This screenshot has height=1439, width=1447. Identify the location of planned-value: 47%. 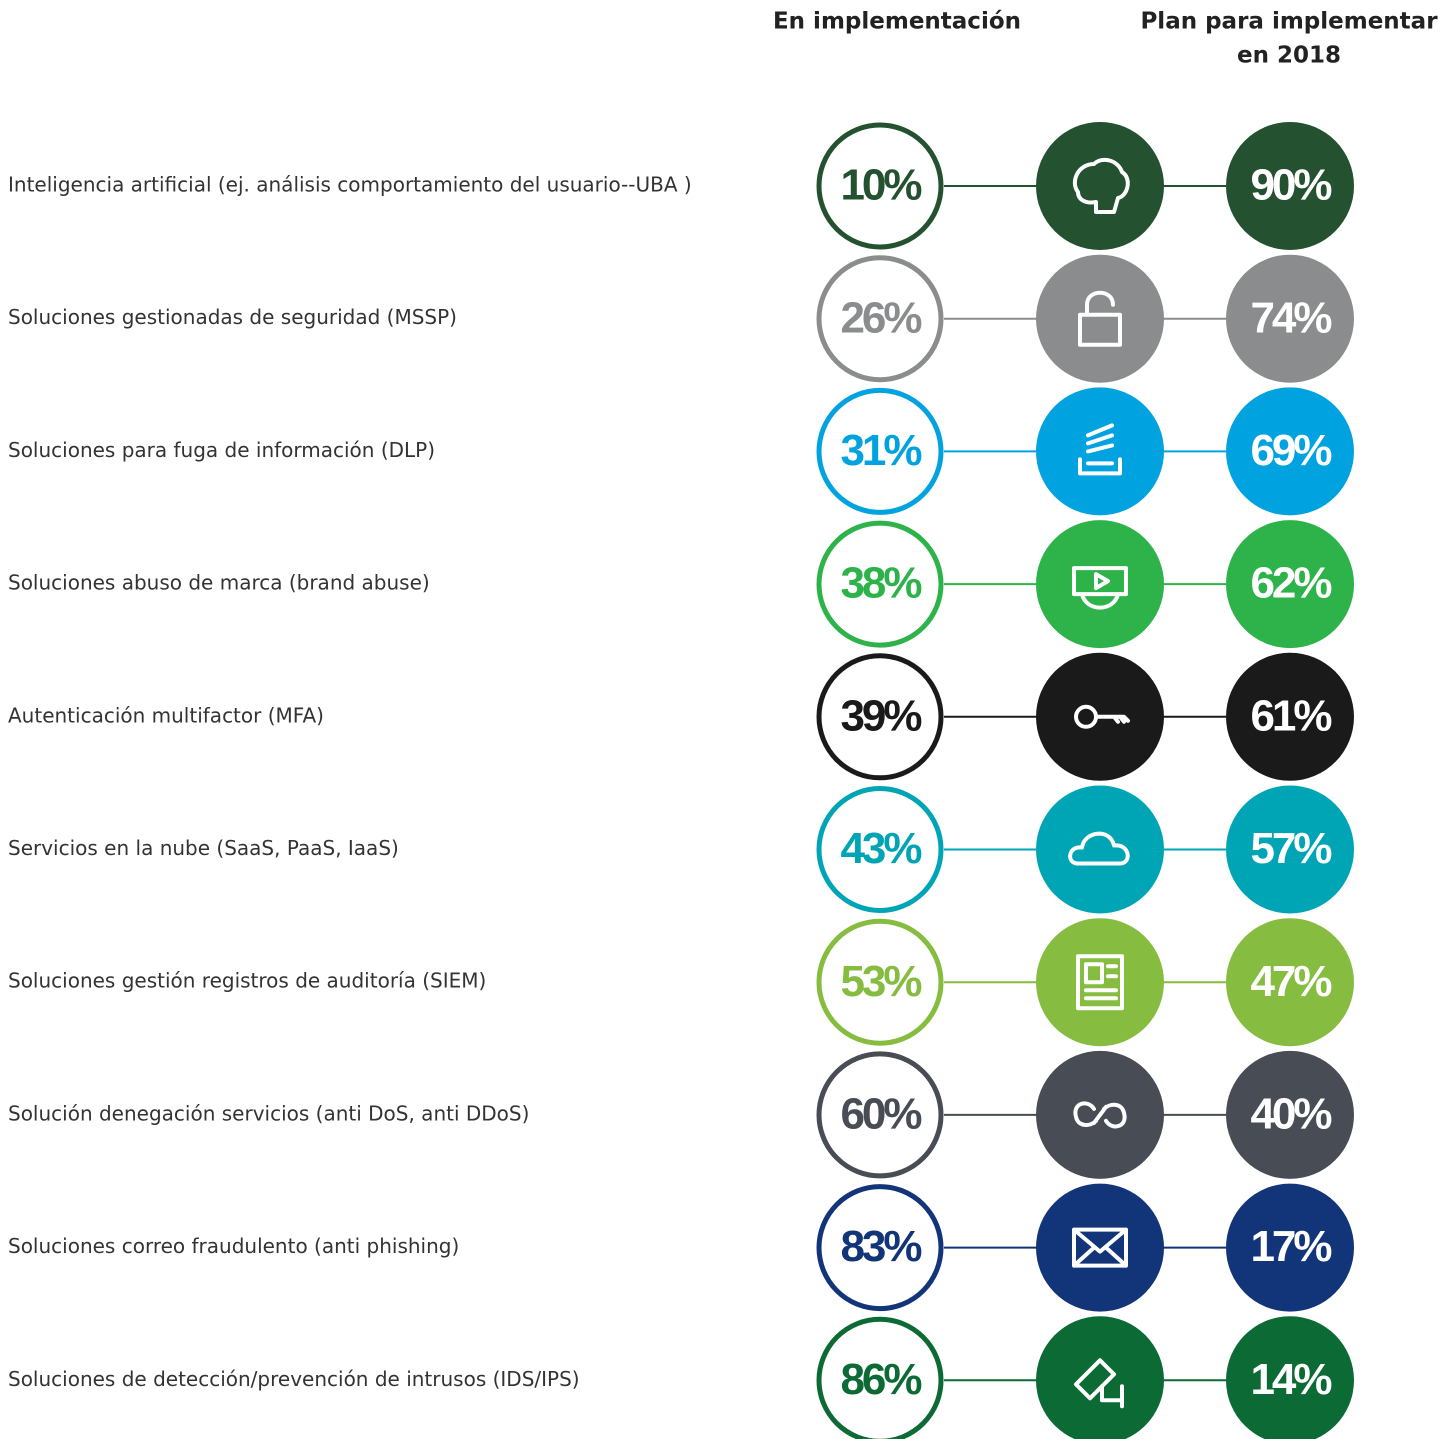
(1290, 981).